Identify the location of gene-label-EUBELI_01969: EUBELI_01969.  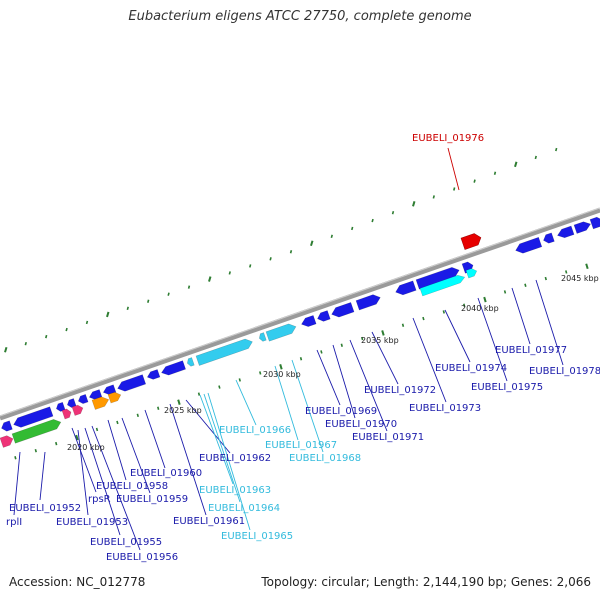
(341, 411).